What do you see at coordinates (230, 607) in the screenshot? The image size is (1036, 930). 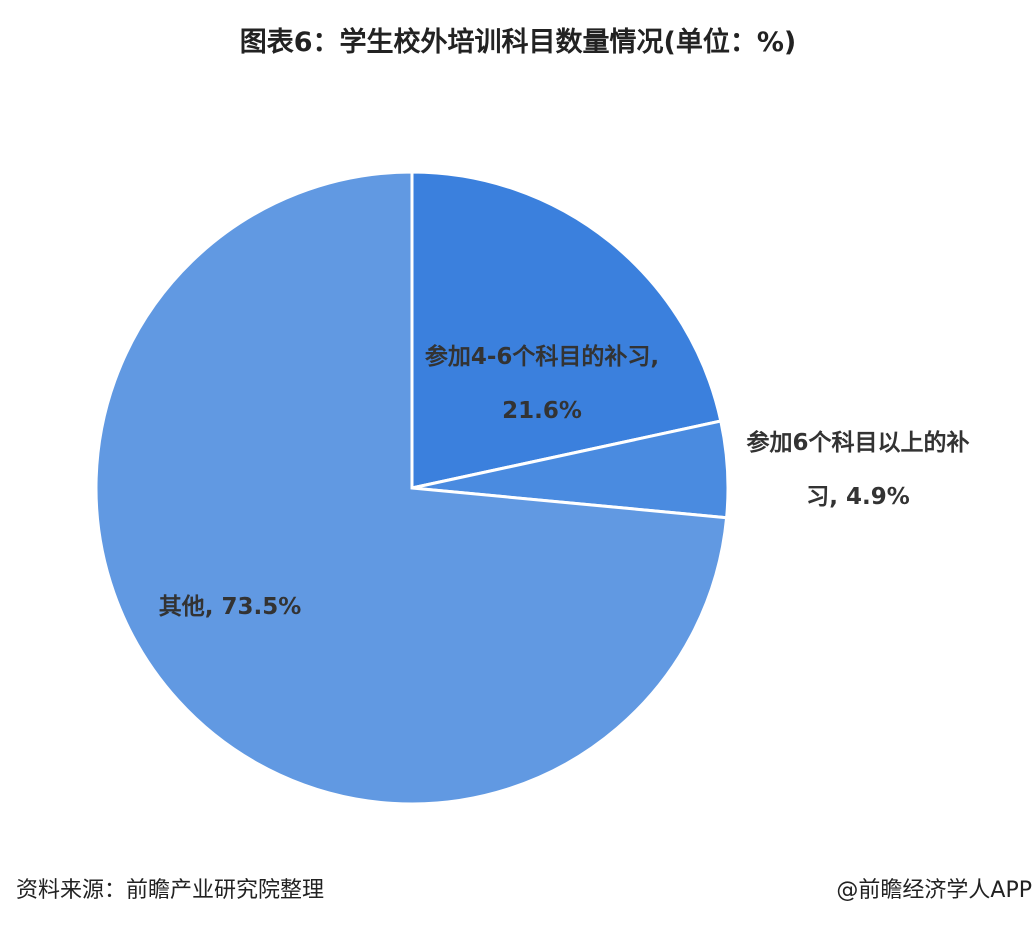 I see `data-label: 其他, 73.5%` at bounding box center [230, 607].